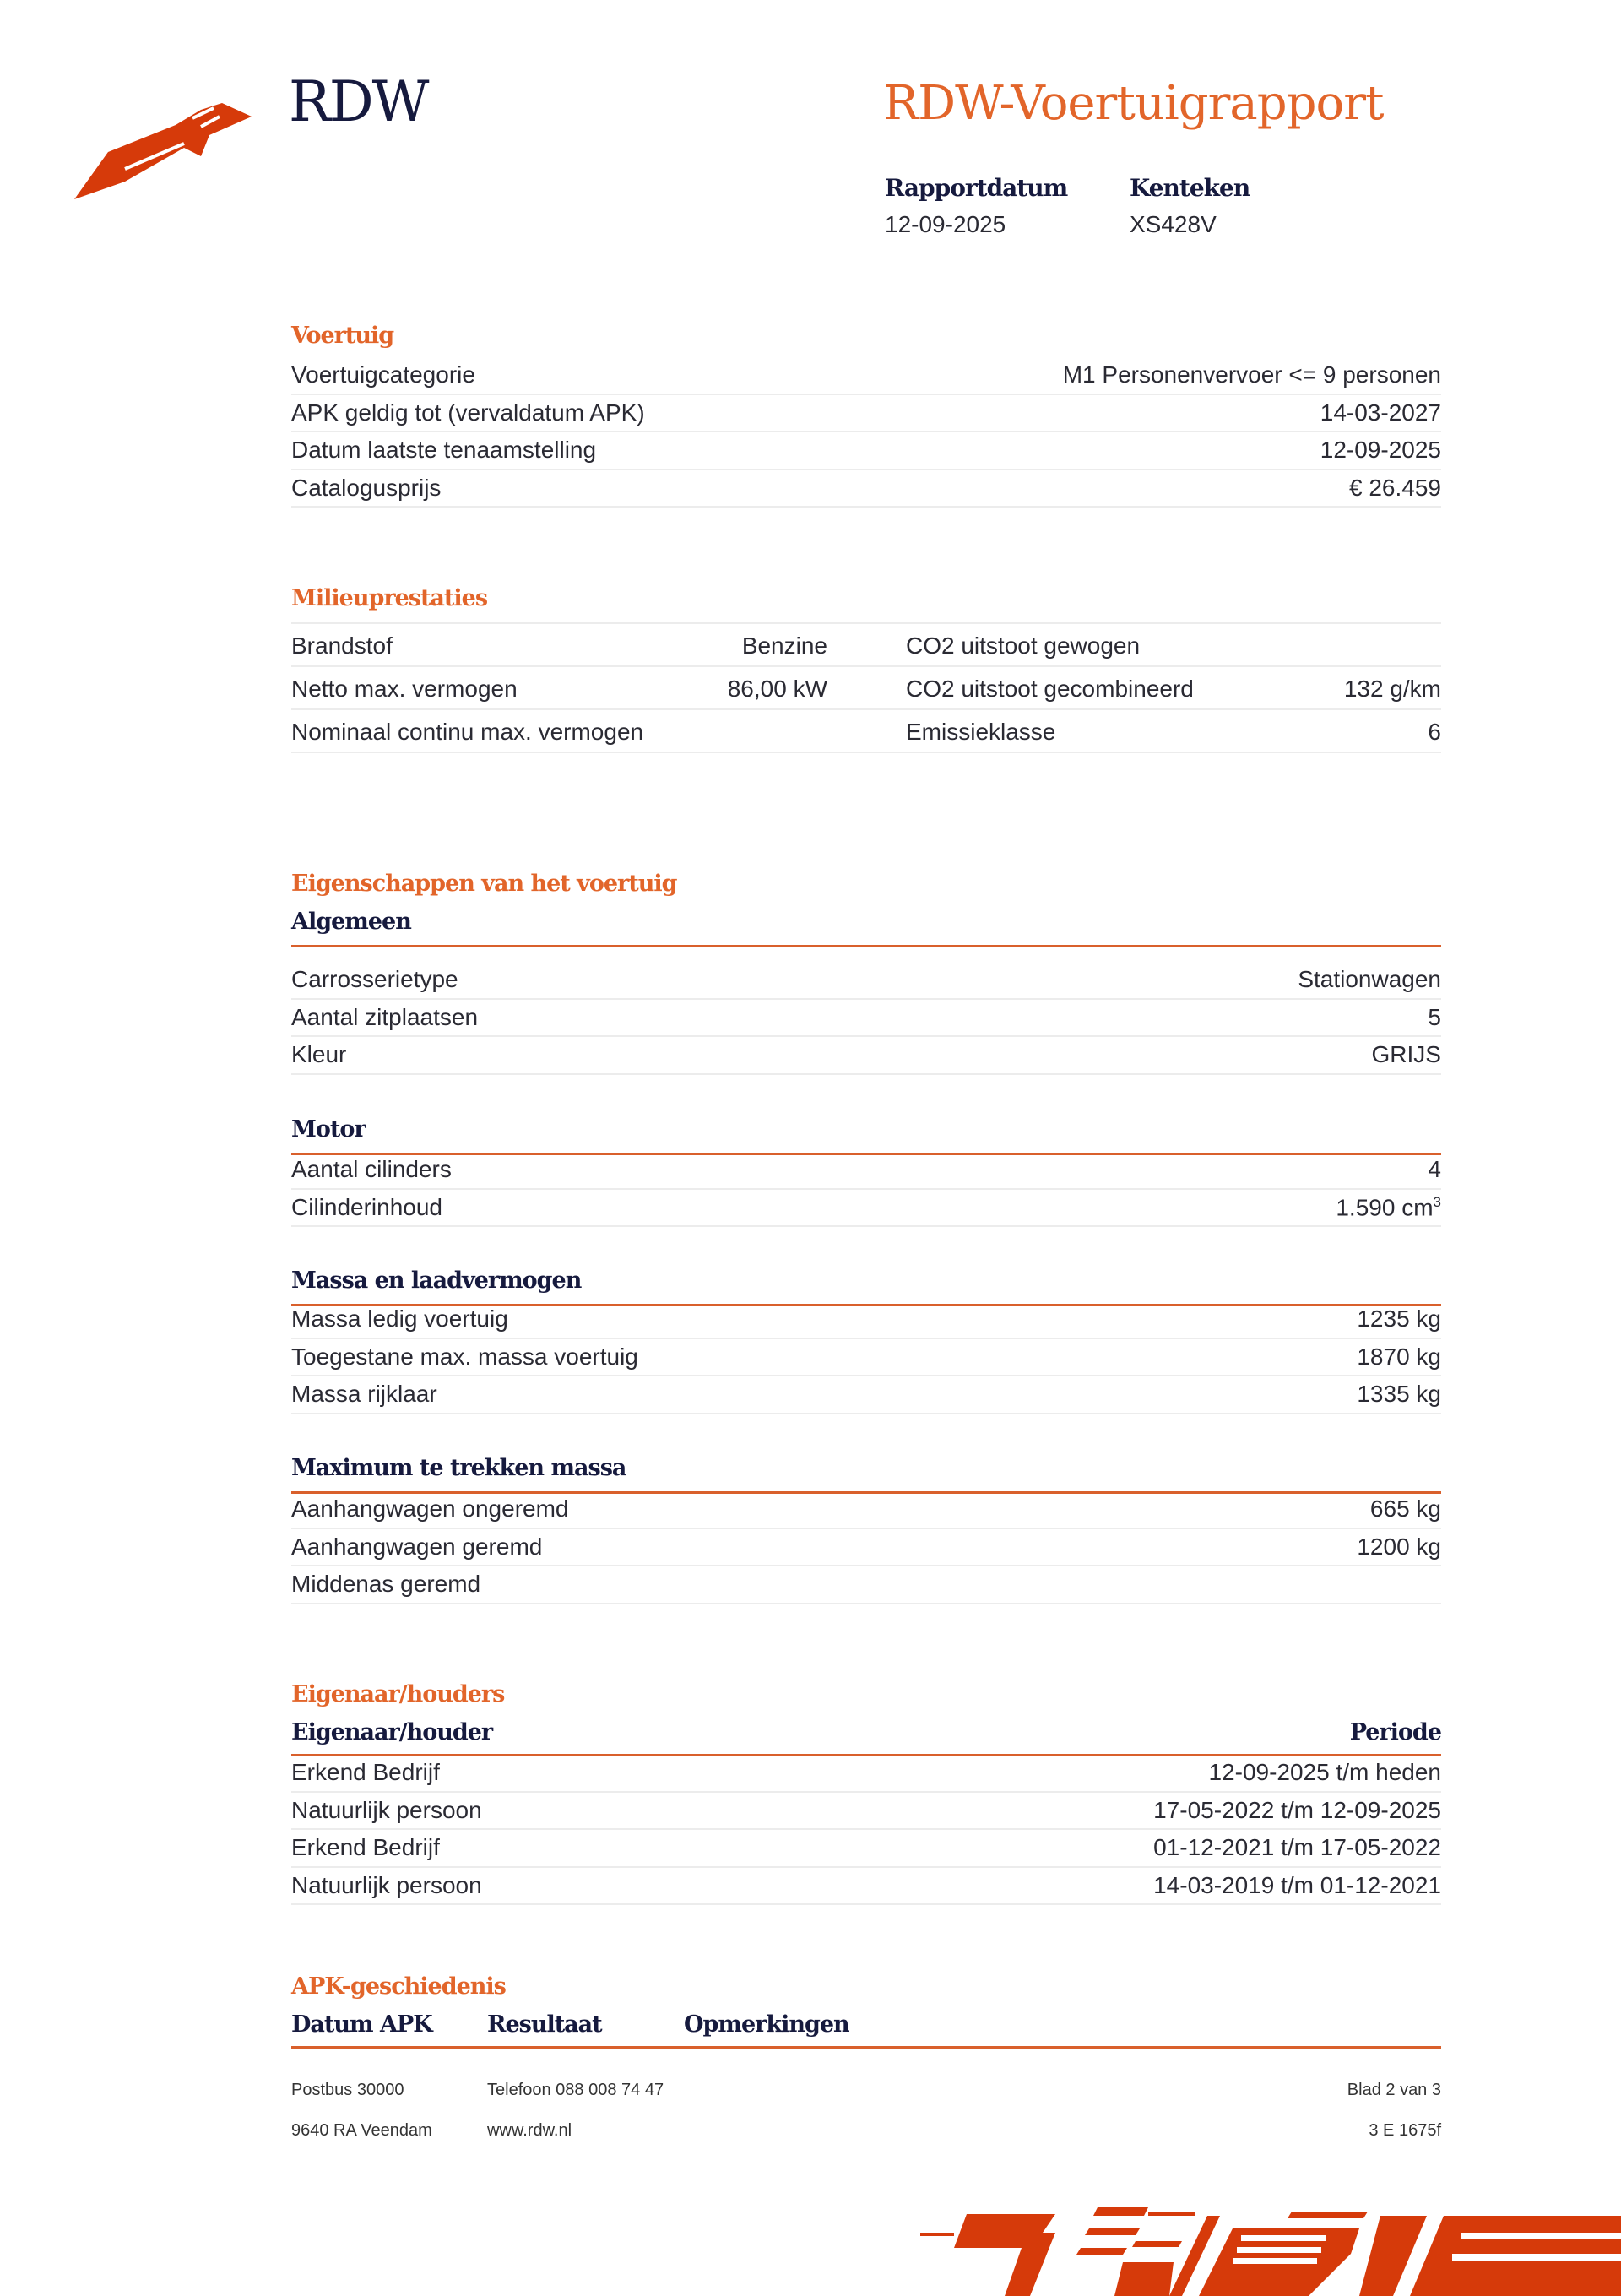 This screenshot has width=1621, height=2296. What do you see at coordinates (1251, 374) in the screenshot?
I see `row-value: M1 Personenvervoer <= 9 personen` at bounding box center [1251, 374].